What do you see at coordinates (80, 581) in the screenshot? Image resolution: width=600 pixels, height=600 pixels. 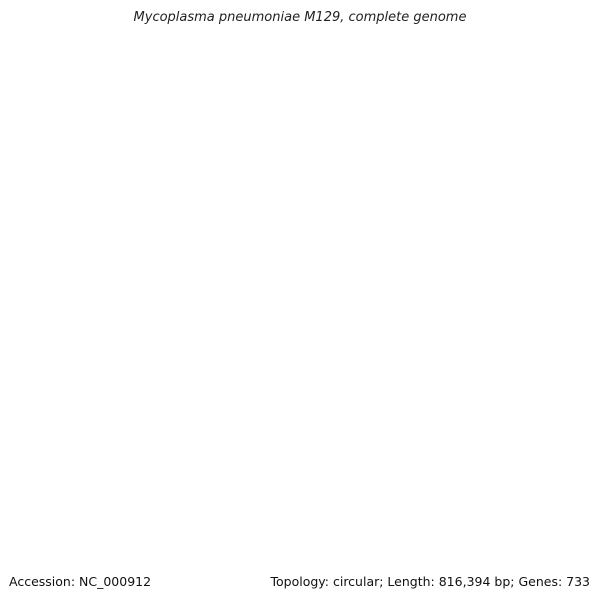 I see `accession-text: Accession: NC_000912` at bounding box center [80, 581].